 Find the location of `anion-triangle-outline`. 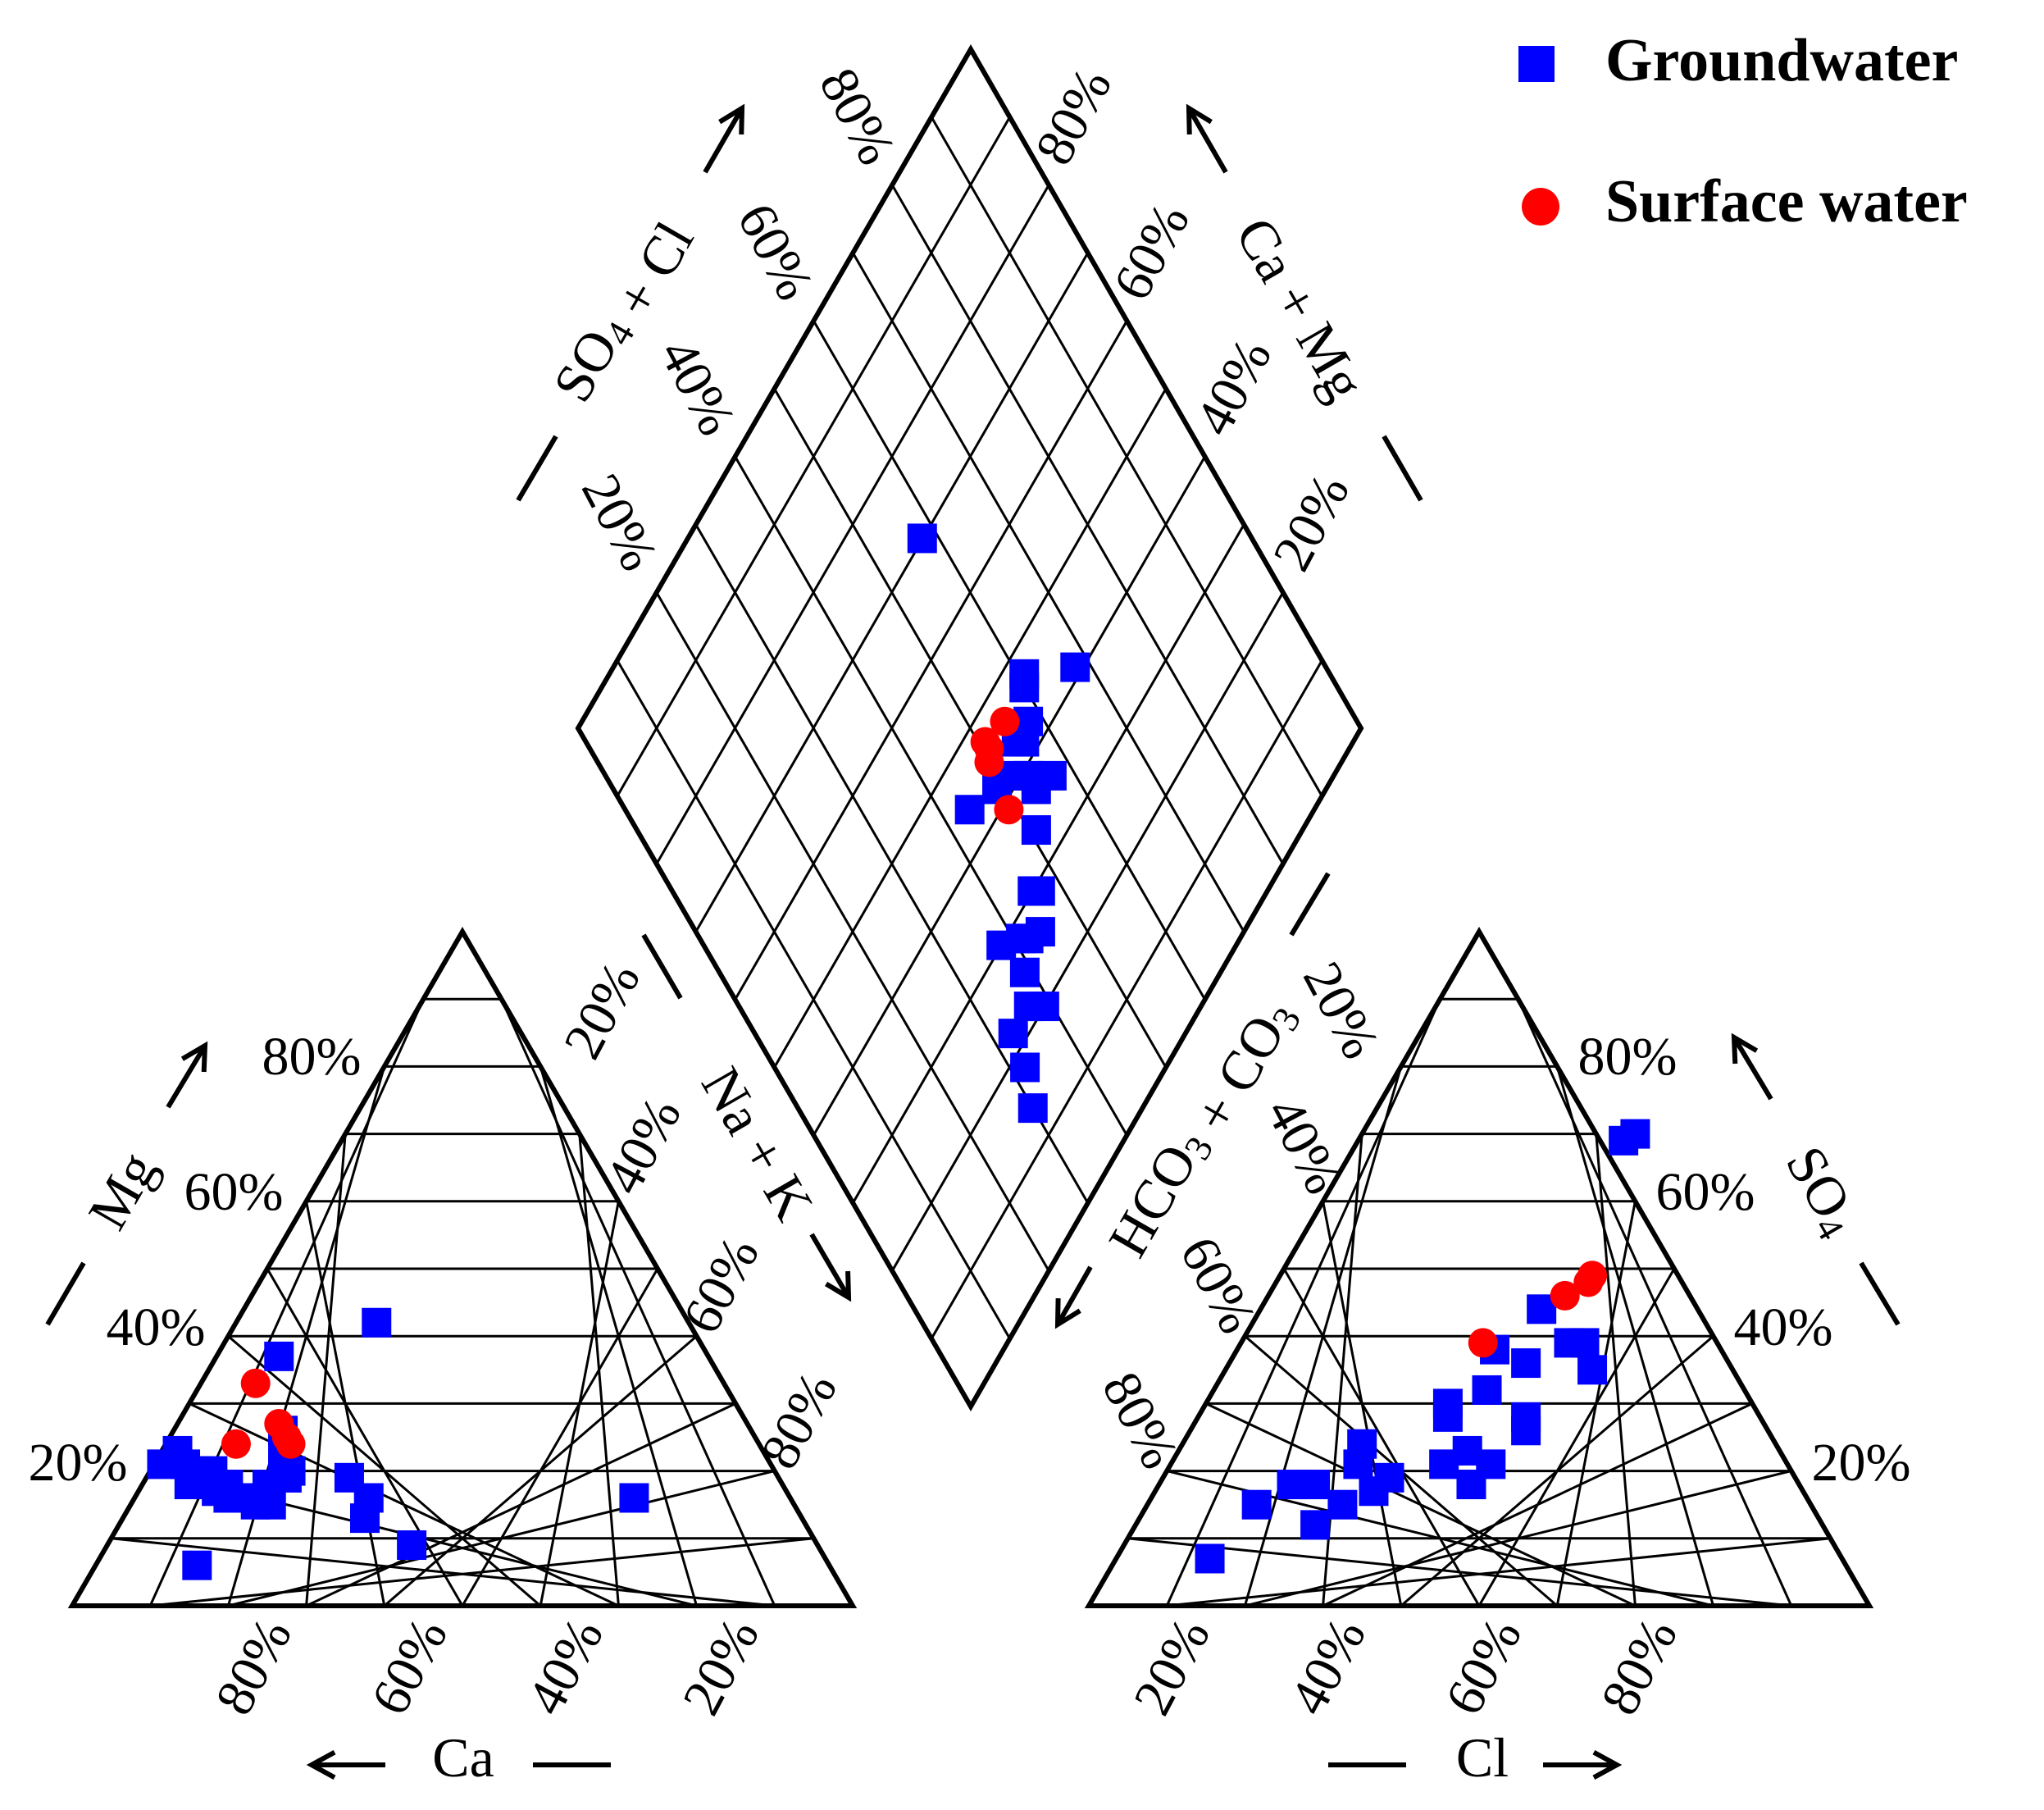

anion-triangle-outline is located at coordinates (1479, 1267).